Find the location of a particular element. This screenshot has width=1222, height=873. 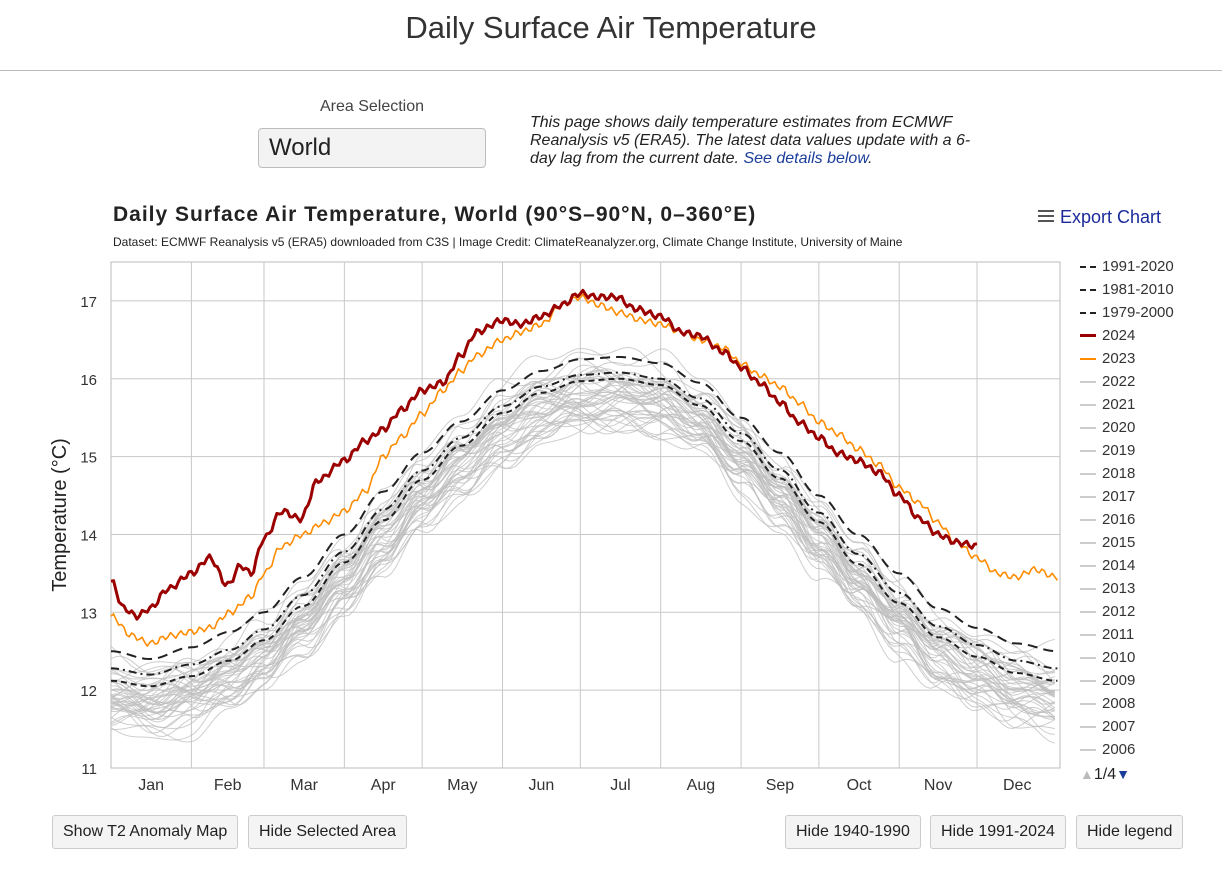

legend-item-2024: 2024 is located at coordinates (1145, 335).